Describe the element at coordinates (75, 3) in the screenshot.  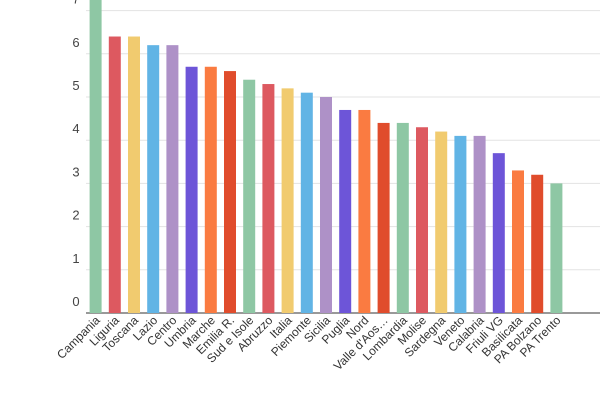
I see `y-tick-label: 7` at that location.